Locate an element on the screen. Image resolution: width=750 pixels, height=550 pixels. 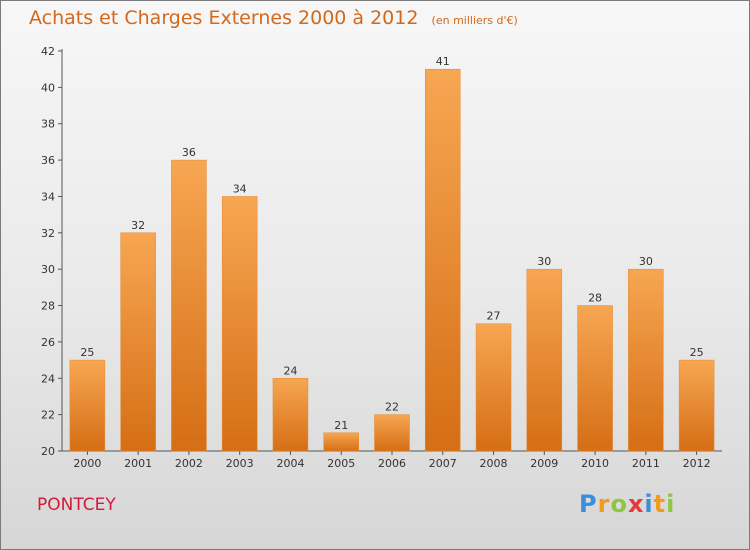
x-tick-label: 2000 is located at coordinates (87, 463).